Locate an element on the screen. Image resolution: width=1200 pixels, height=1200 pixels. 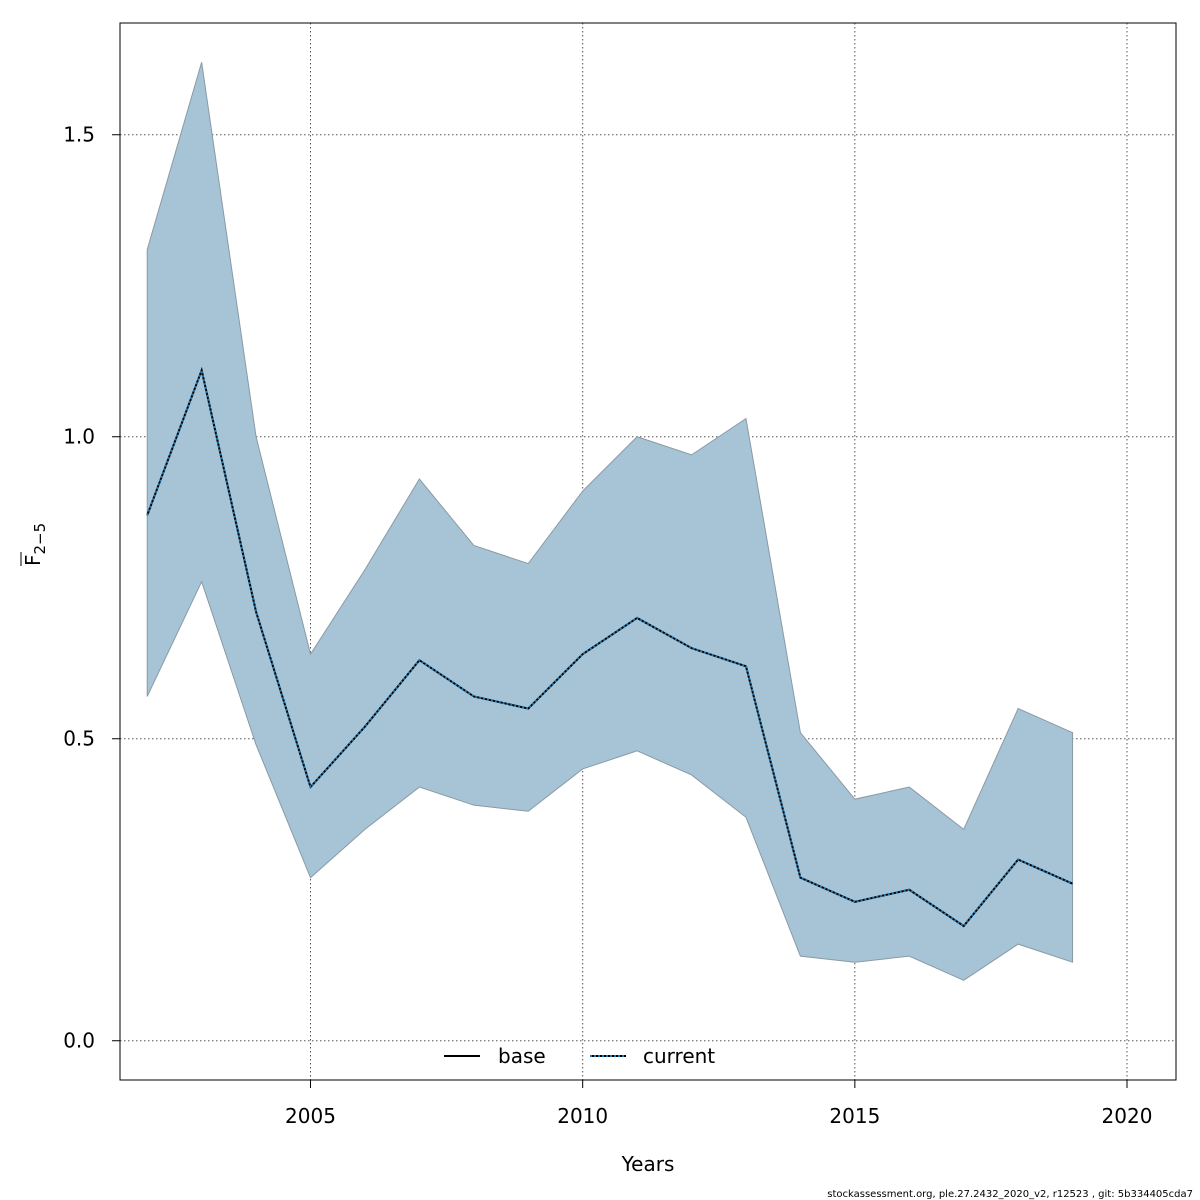
y-axis-title: F2−5 is located at coordinates (34, 544).